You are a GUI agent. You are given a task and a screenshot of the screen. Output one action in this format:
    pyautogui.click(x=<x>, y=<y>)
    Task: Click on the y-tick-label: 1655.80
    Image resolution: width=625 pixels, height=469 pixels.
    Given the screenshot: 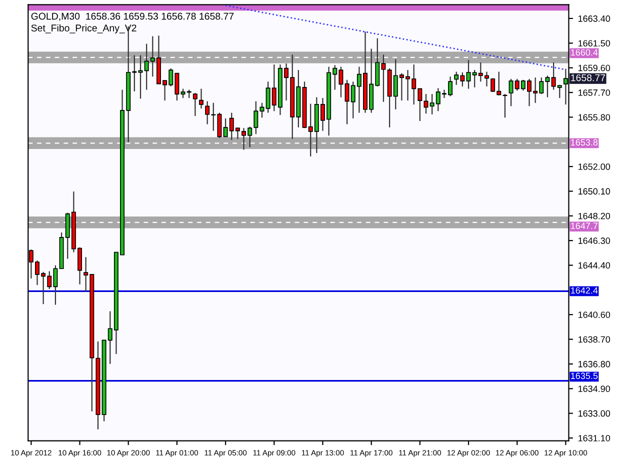 What is the action you would take?
    pyautogui.click(x=594, y=117)
    